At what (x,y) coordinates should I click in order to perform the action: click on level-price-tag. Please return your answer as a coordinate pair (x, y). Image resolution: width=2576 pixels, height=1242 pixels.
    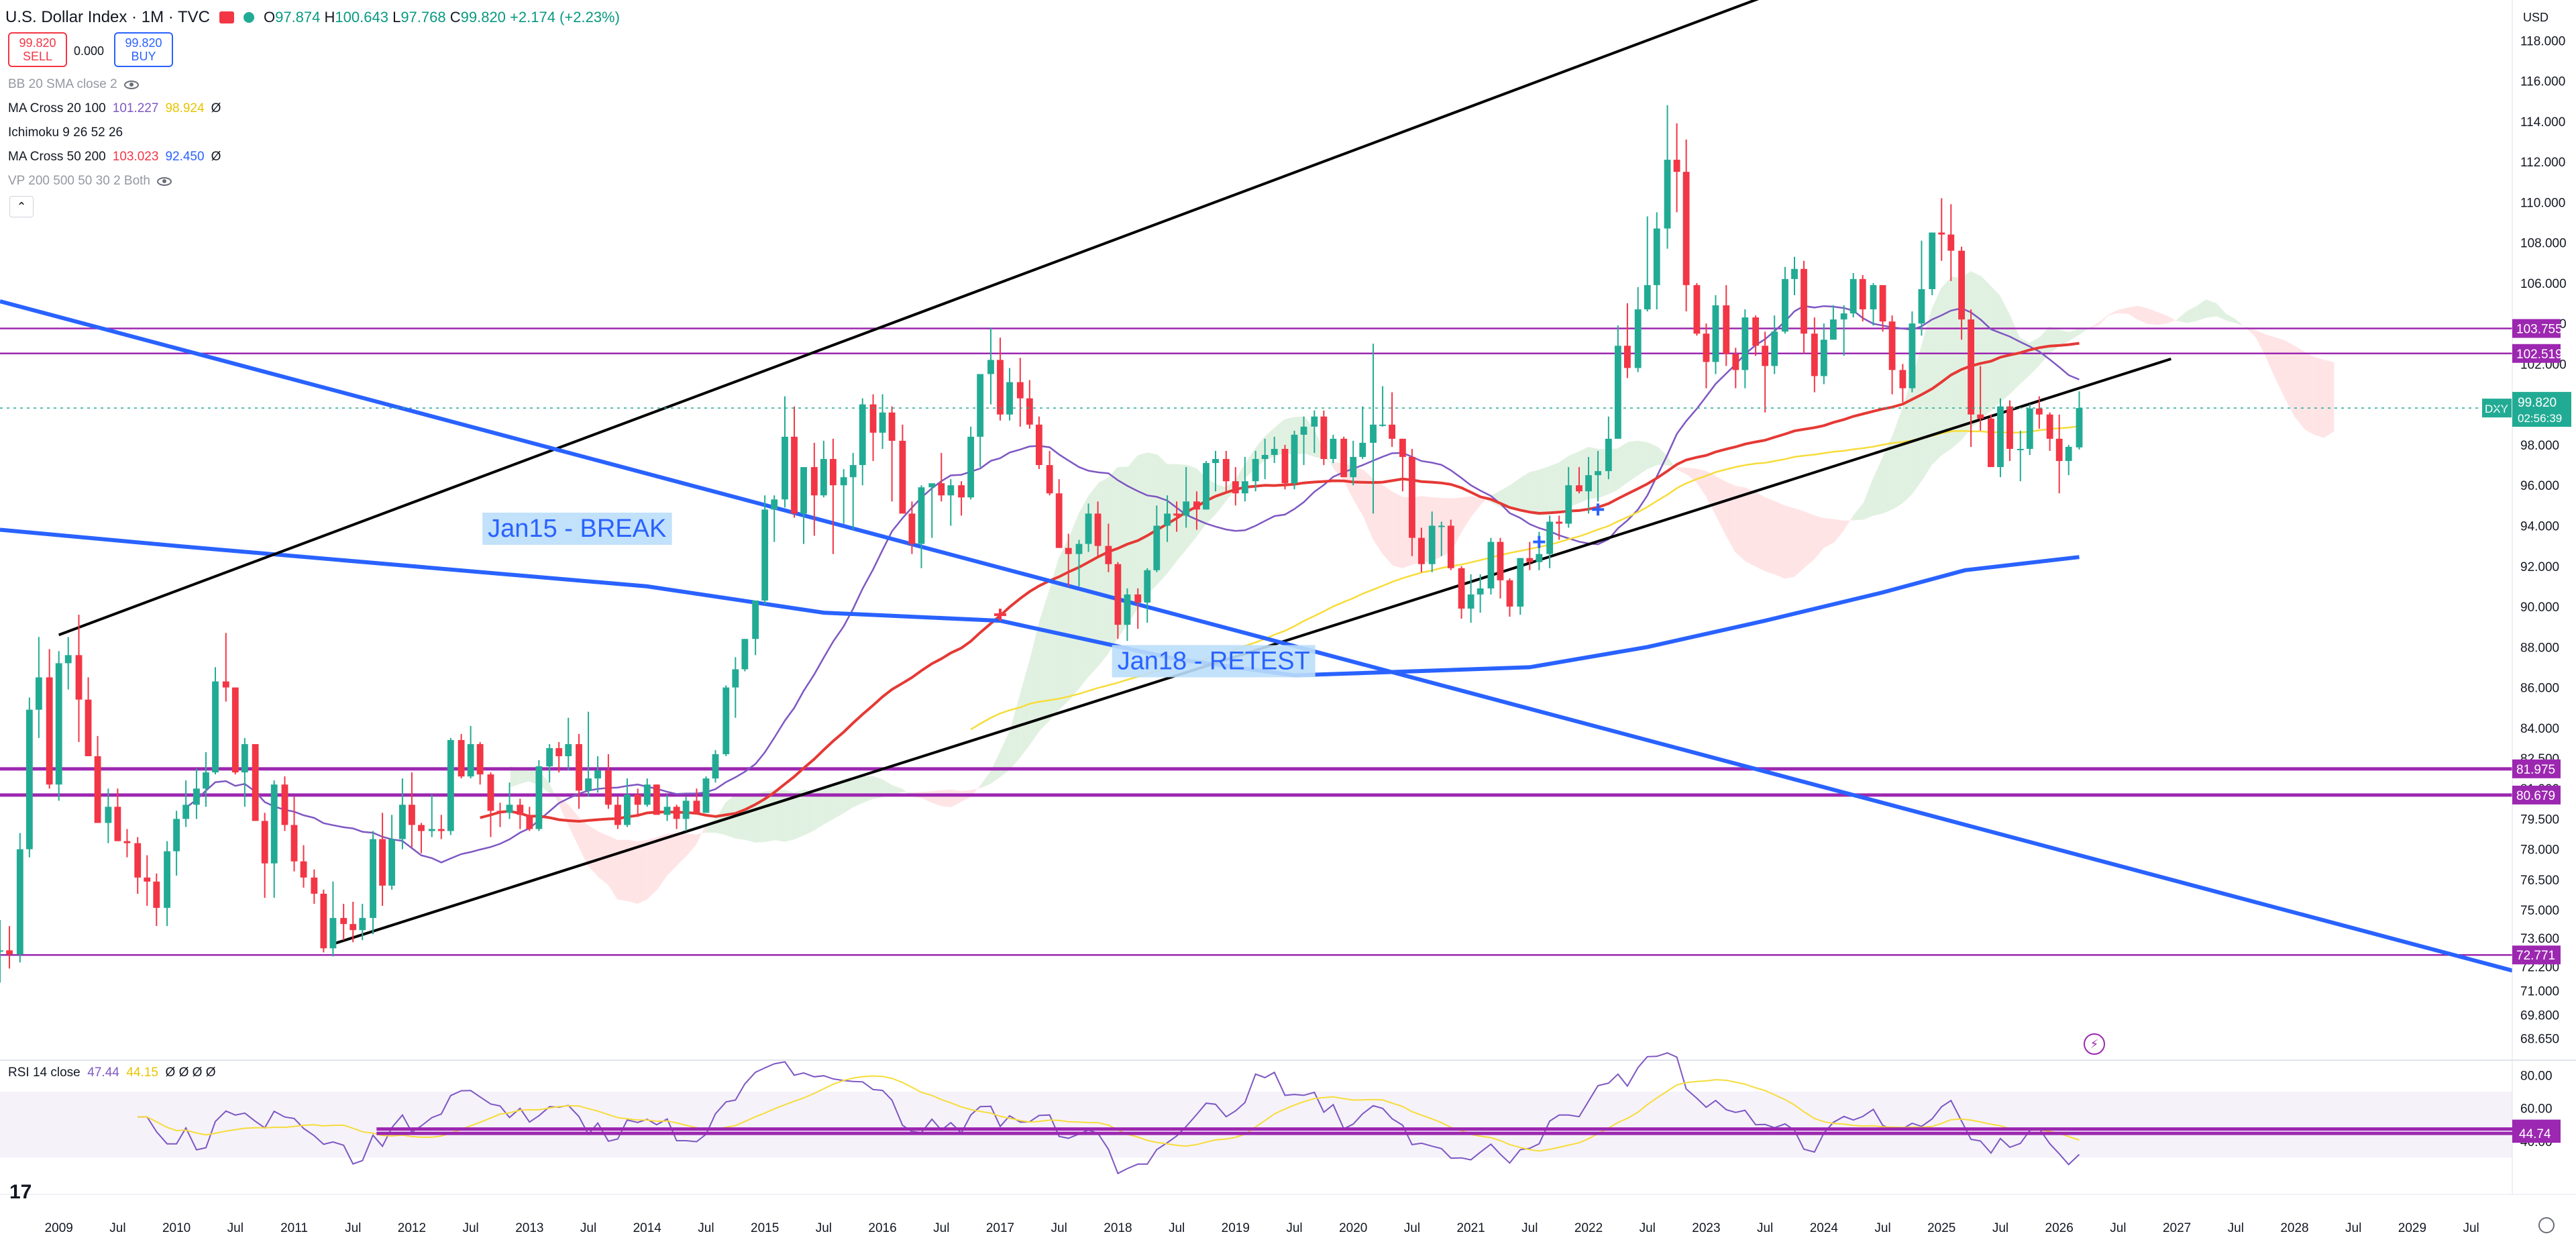
    Looking at the image, I should click on (2536, 329).